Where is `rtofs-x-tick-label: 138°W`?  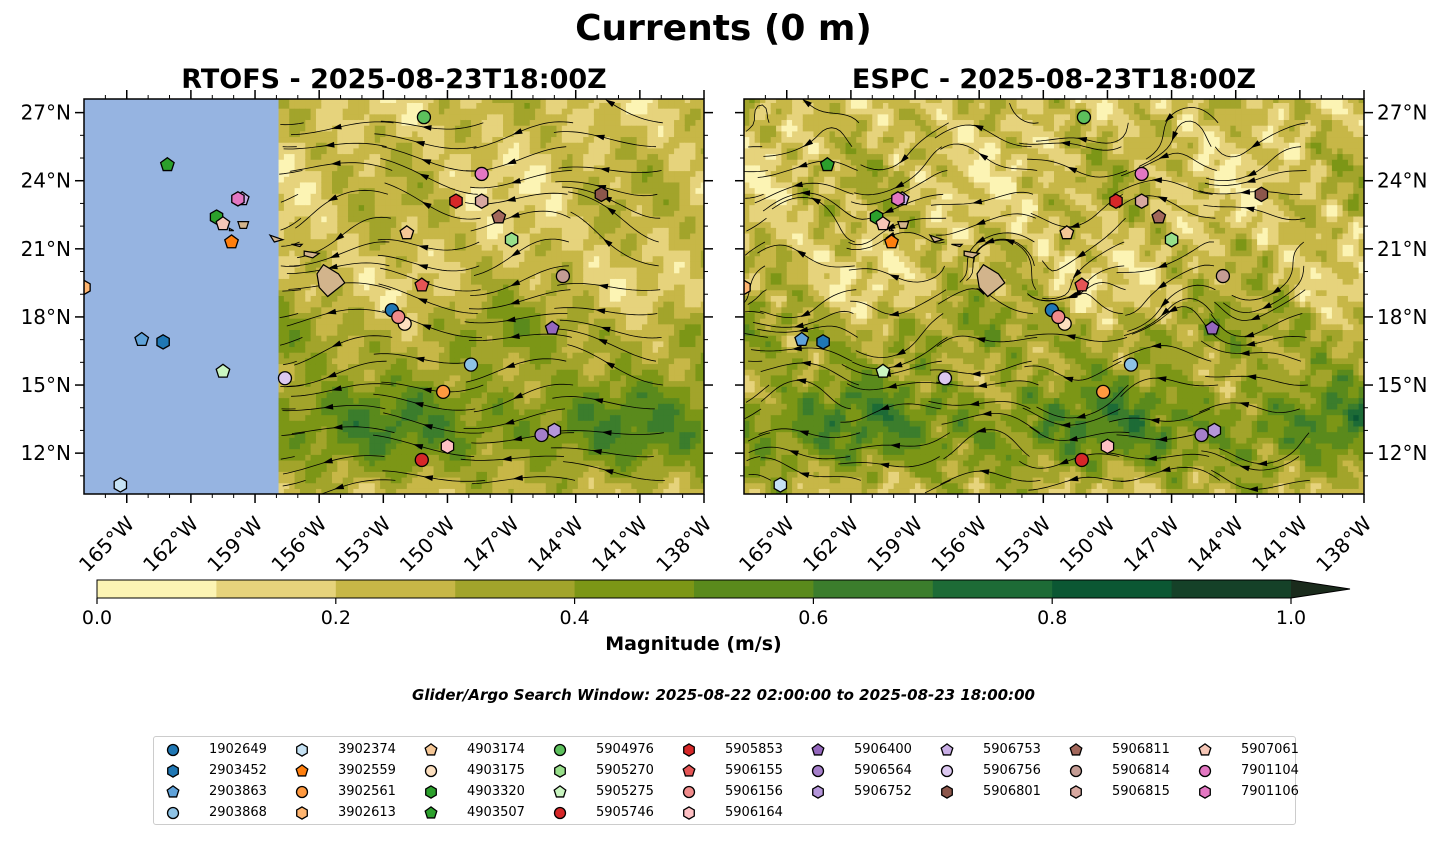 rtofs-x-tick-label: 138°W is located at coordinates (683, 543).